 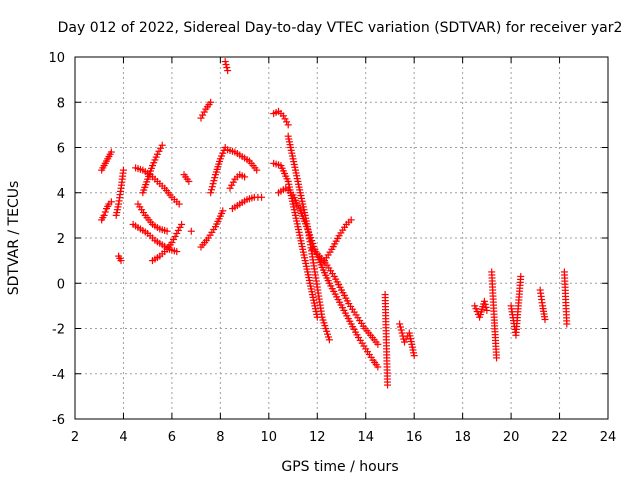 What do you see at coordinates (365, 437) in the screenshot?
I see `x-tick-label: 14` at bounding box center [365, 437].